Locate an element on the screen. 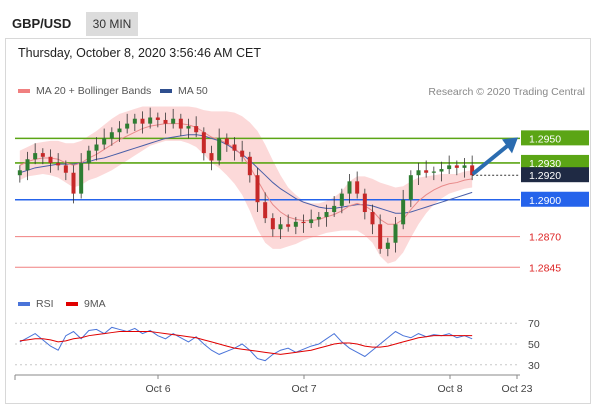 This screenshot has height=409, width=593. chart-timestamp: Thursday, October 8, 2020 3:56:46 AM CET is located at coordinates (139, 53).